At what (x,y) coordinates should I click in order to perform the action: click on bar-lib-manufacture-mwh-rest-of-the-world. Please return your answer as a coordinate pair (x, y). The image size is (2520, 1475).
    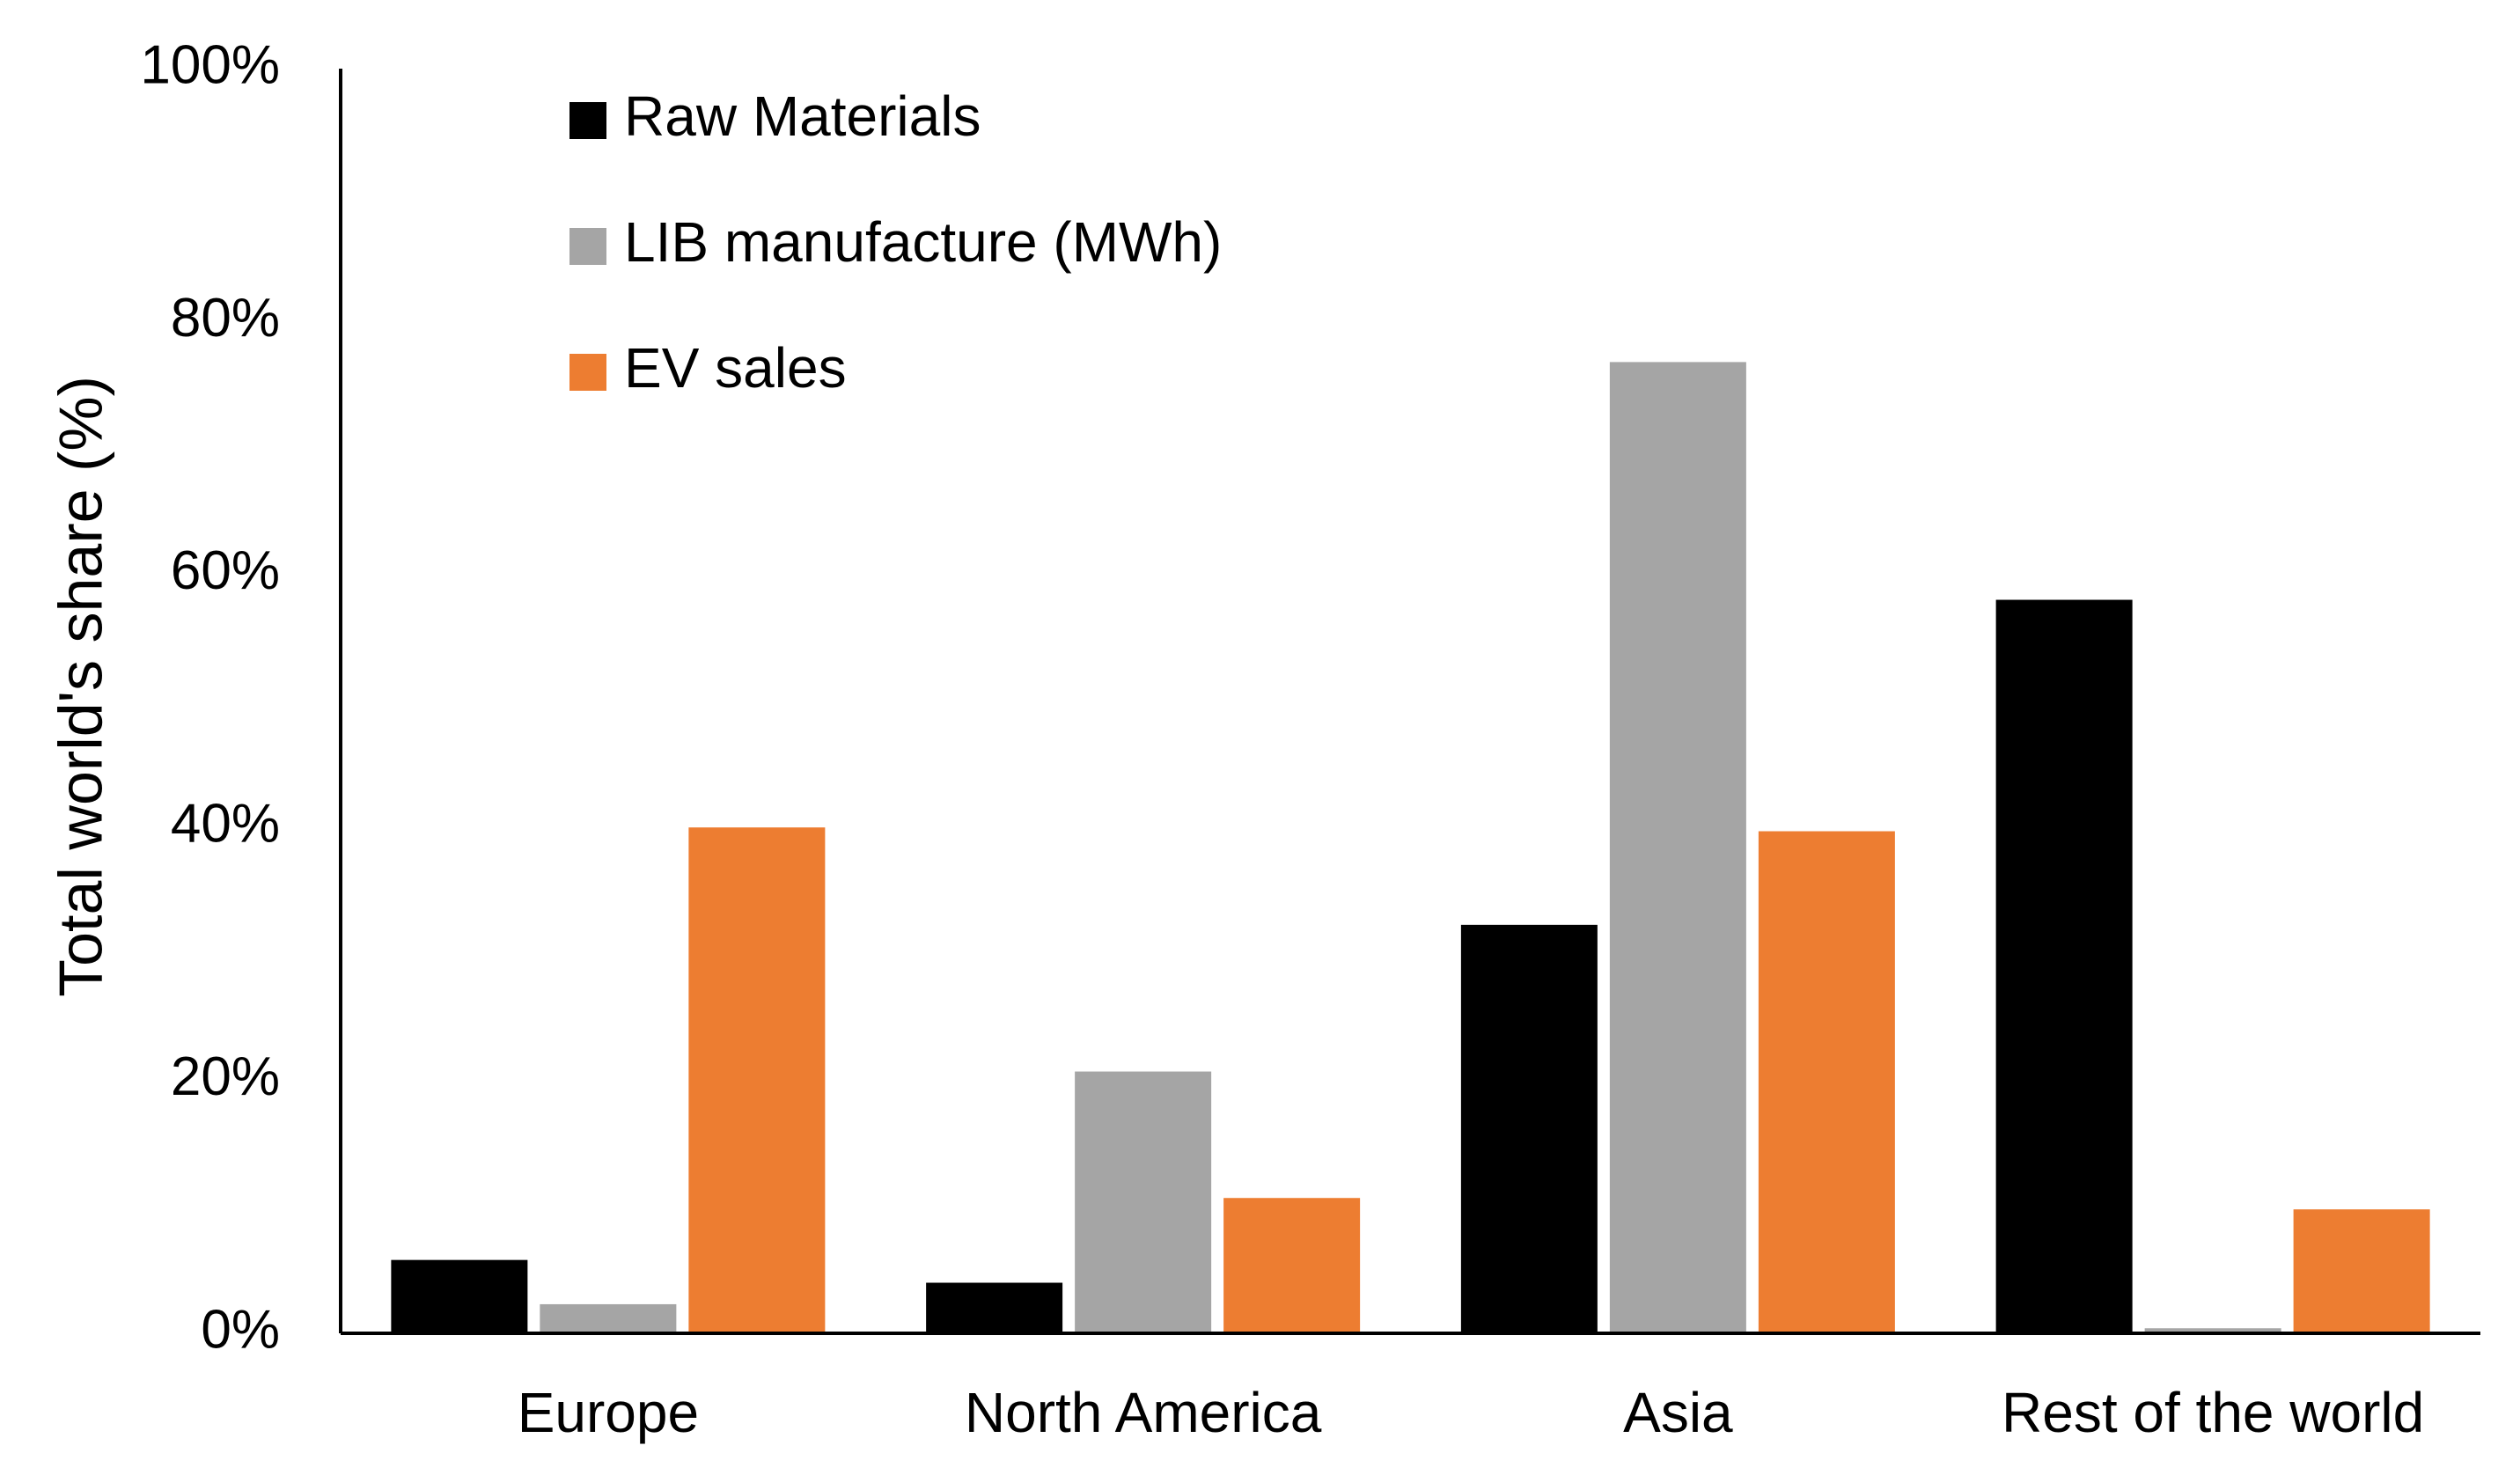
    Looking at the image, I should click on (2212, 1330).